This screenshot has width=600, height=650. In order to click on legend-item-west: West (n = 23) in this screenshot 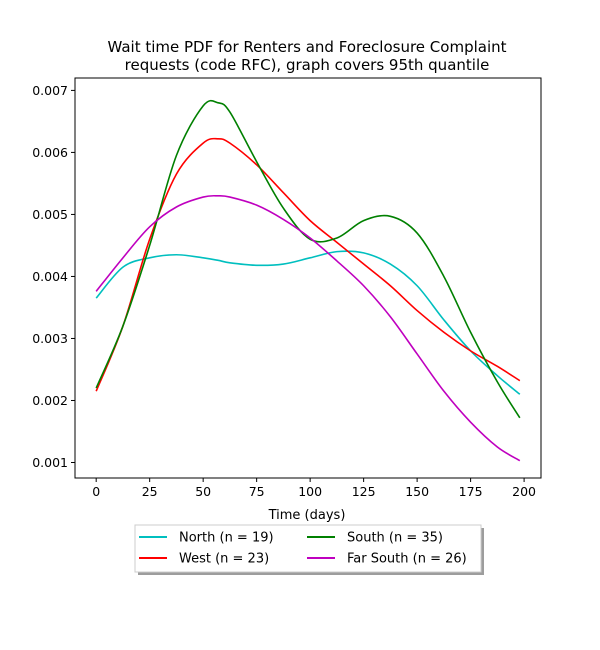, I will do `click(204, 559)`.